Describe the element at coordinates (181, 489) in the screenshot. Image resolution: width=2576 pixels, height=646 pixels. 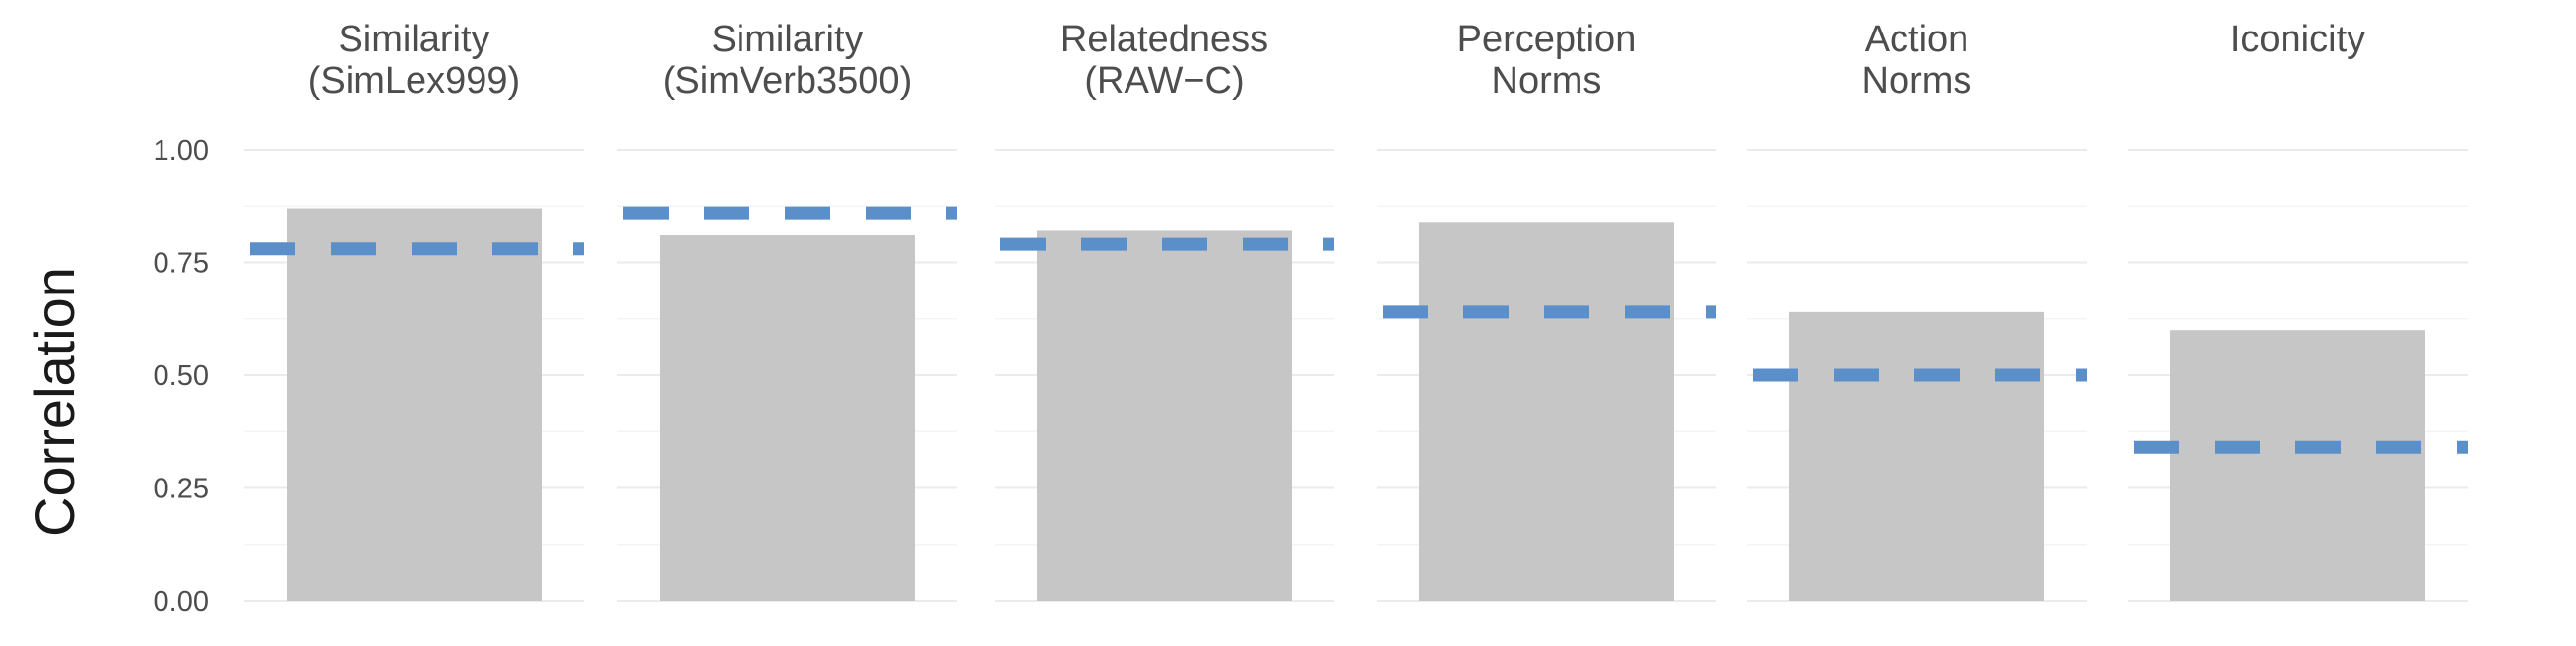
I see `y-tick-label: 0.25` at that location.